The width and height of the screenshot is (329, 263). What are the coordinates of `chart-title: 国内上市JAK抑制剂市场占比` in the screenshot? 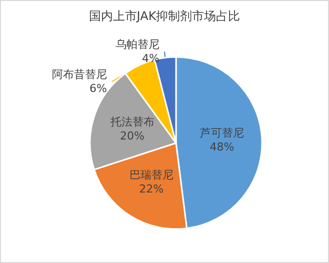 It's located at (164, 16).